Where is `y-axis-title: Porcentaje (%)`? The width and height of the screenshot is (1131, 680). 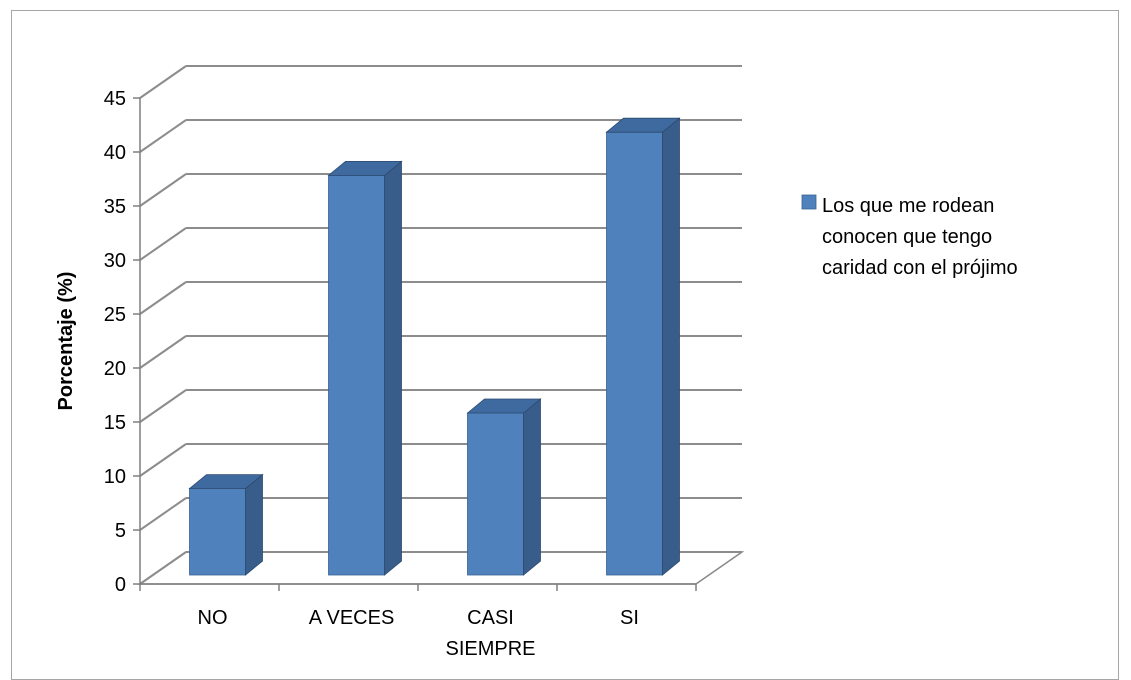
y-axis-title: Porcentaje (%) is located at coordinates (66, 341).